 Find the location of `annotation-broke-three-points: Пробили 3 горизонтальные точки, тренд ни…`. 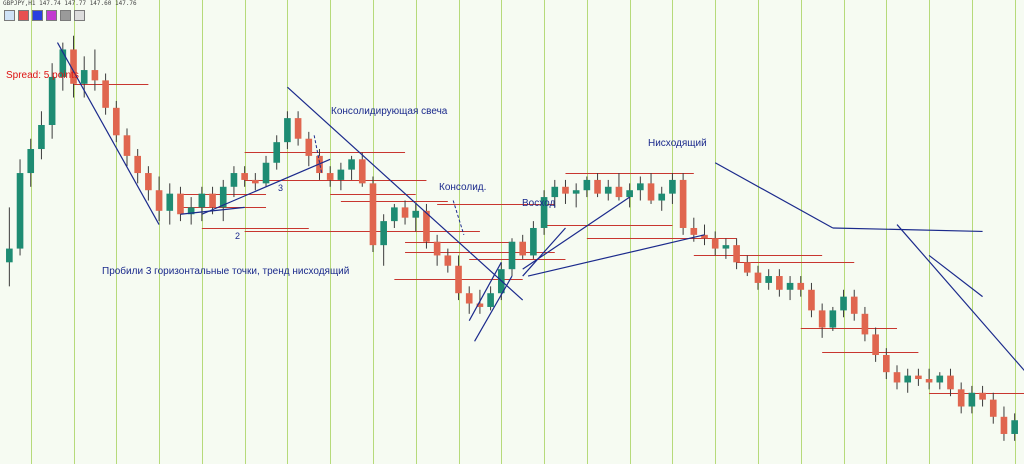

annotation-broke-three-points: Пробили 3 горизонтальные точки, тренд ни… is located at coordinates (226, 271).